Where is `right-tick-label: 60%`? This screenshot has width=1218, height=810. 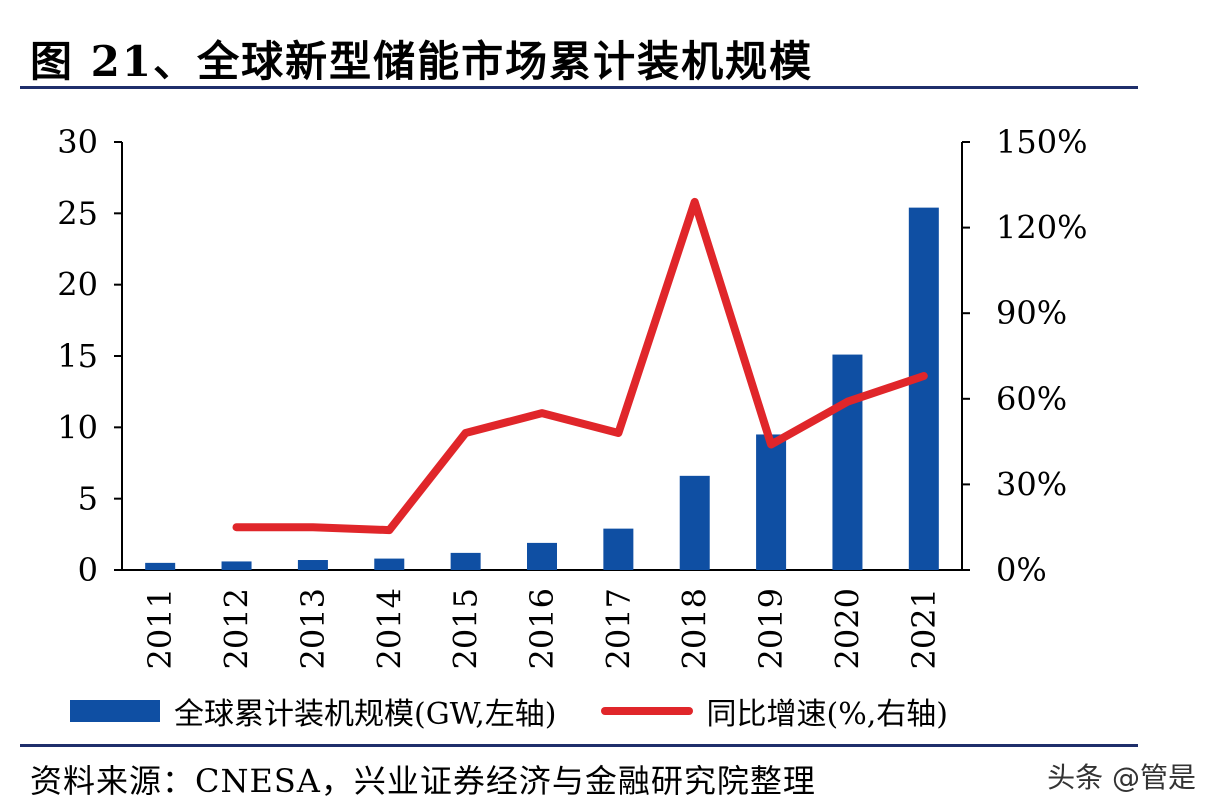
right-tick-label: 60% is located at coordinates (1031, 399).